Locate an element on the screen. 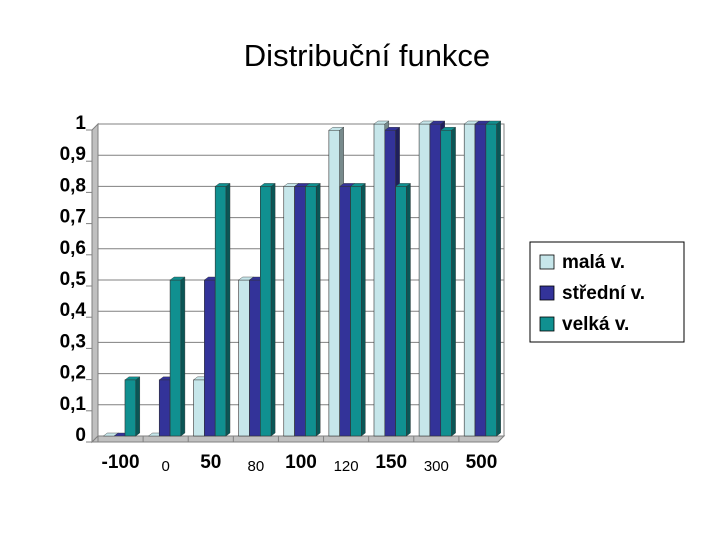 This screenshot has height=540, width=720. x-tick-label: 80 is located at coordinates (256, 466).